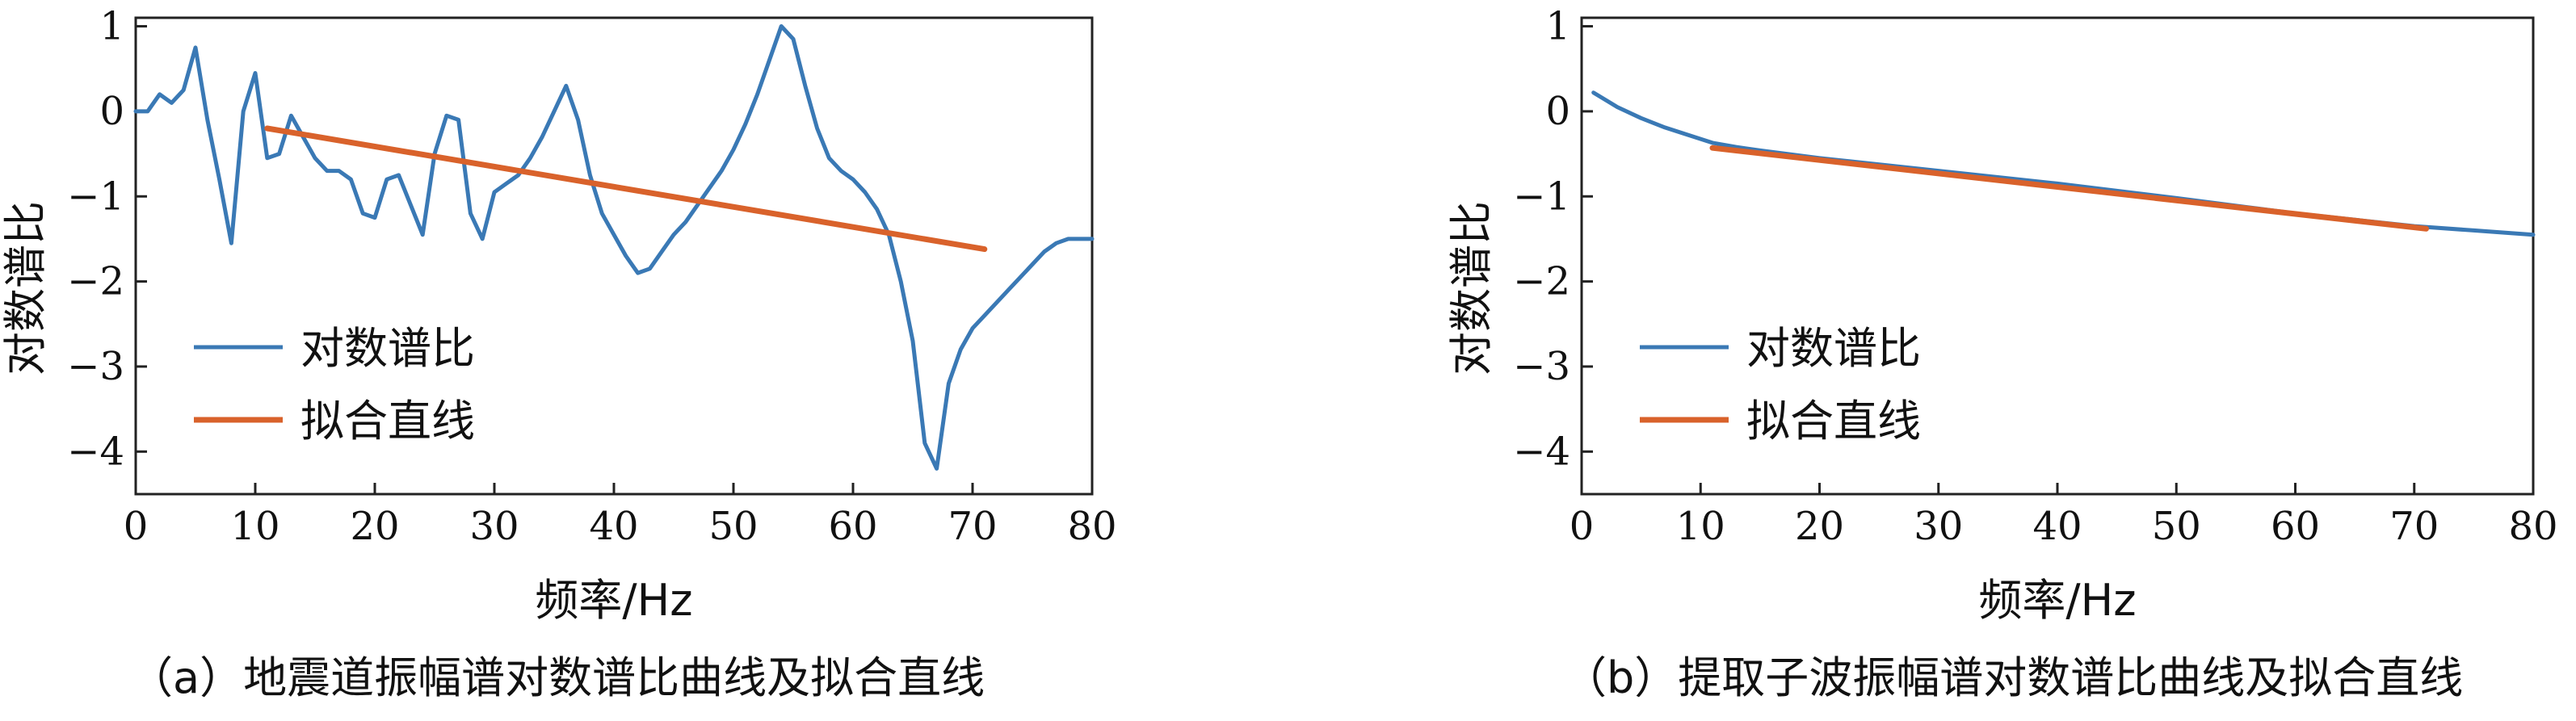 This screenshot has width=2576, height=721. Describe the element at coordinates (557, 677) in the screenshot. I see `panel-caption: （a）地震道振幅谱对数谱比曲线及拟合直线` at that location.